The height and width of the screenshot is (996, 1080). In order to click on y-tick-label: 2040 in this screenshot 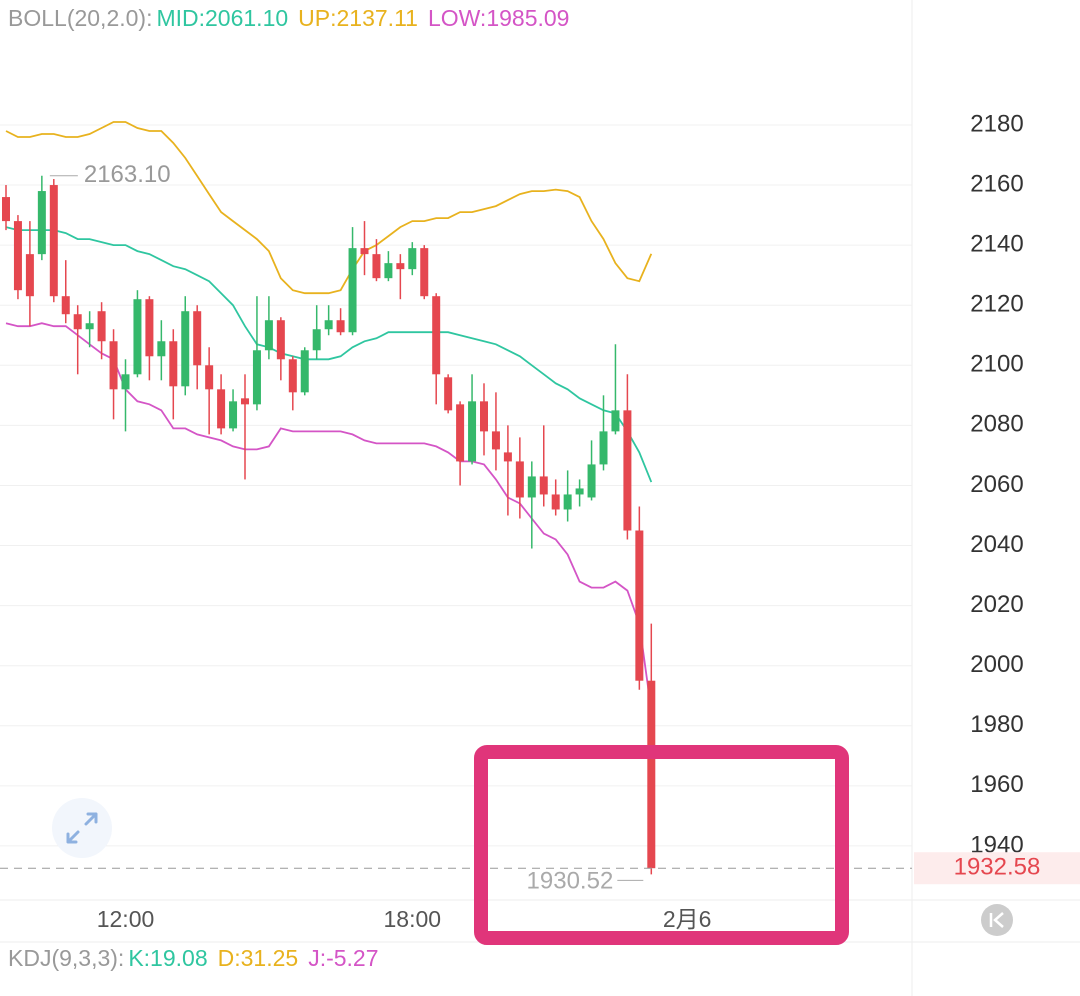, I will do `click(996, 544)`.